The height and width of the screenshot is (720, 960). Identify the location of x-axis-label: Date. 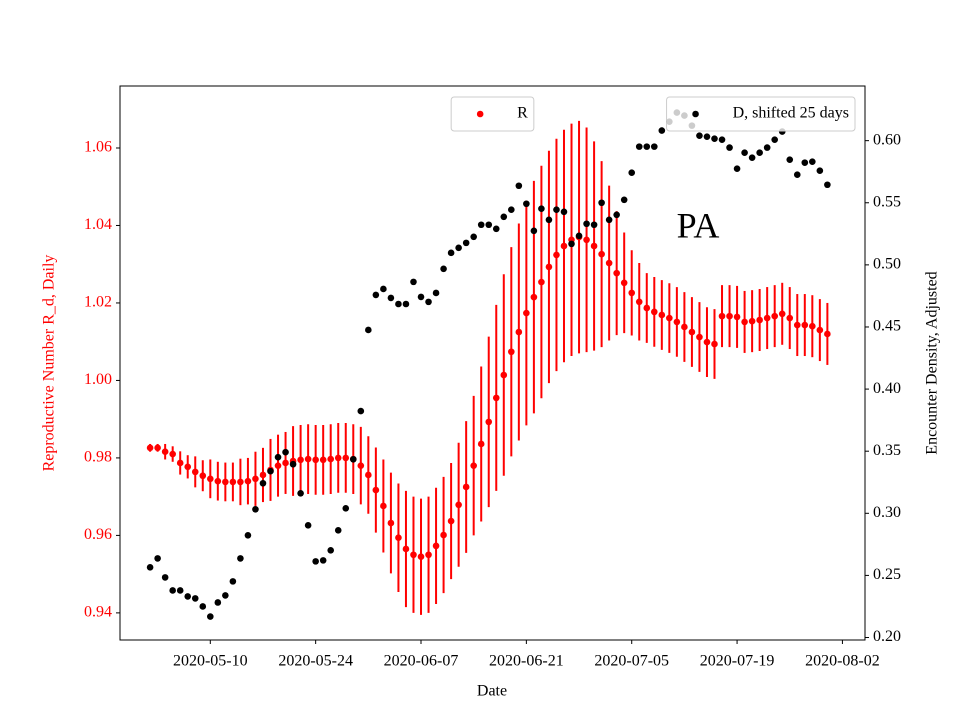
(492, 691).